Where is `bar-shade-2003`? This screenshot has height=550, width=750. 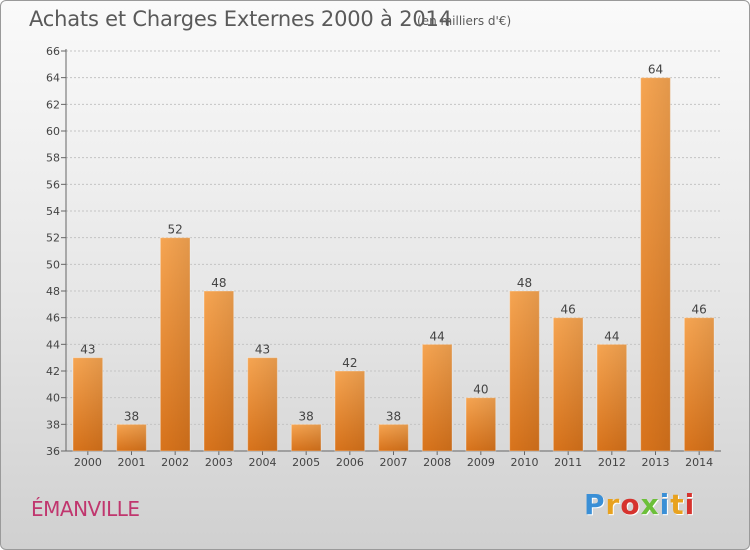
bar-shade-2003 is located at coordinates (218, 371).